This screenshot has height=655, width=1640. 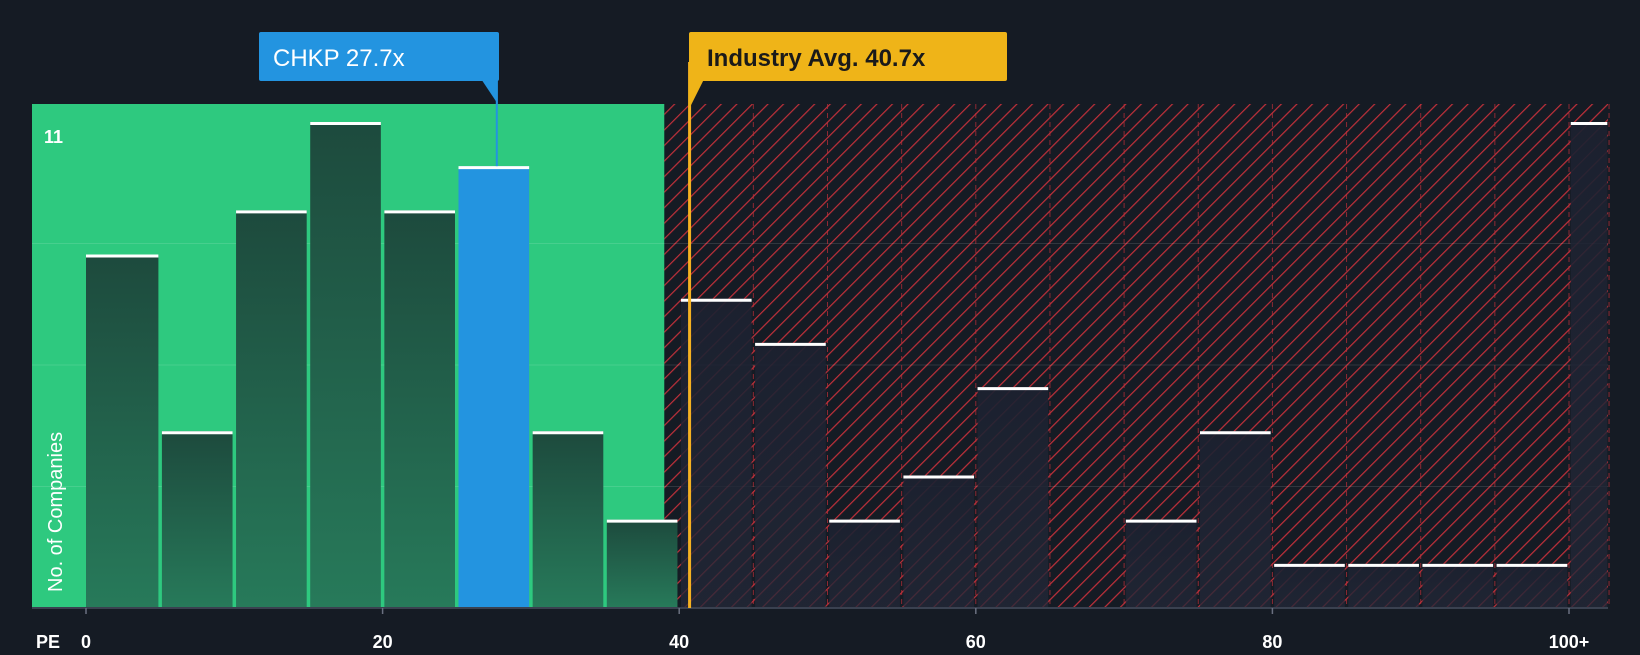 What do you see at coordinates (56, 512) in the screenshot?
I see `y-axis-label: No. of Companies` at bounding box center [56, 512].